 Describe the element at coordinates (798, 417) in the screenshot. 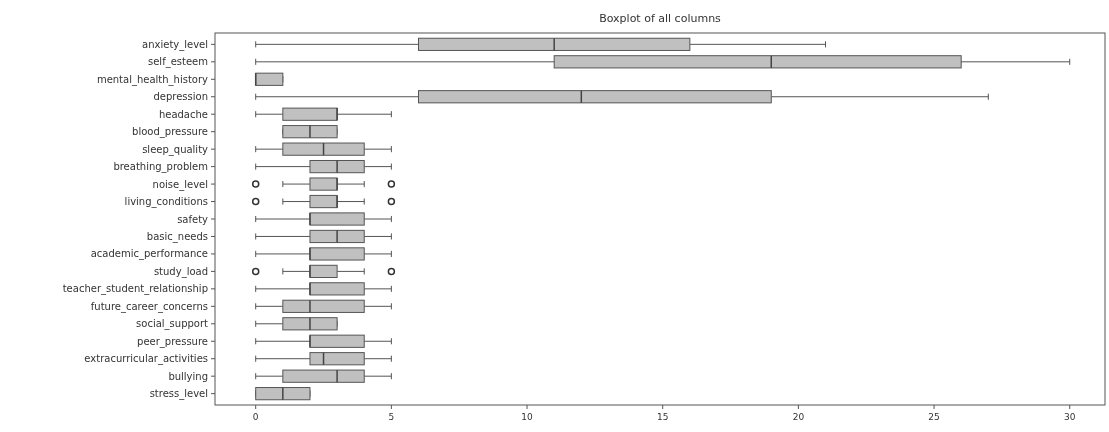

I see `x-tick-label: 20` at that location.